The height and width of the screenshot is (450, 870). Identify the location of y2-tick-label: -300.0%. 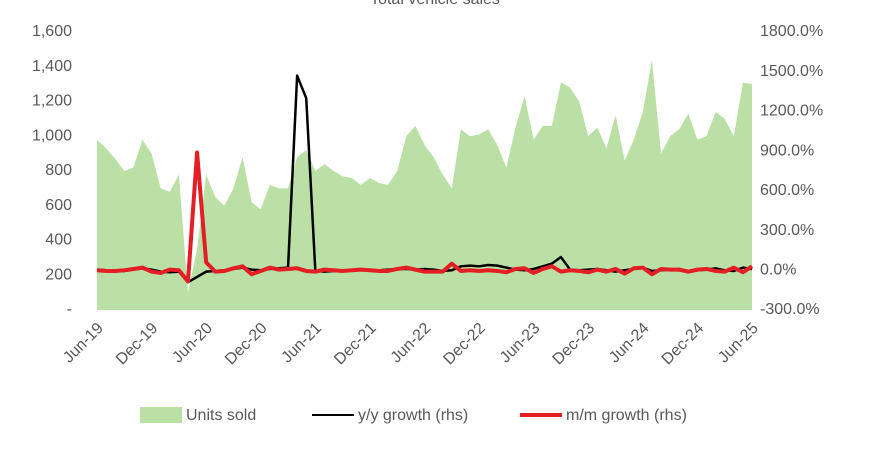
(790, 309).